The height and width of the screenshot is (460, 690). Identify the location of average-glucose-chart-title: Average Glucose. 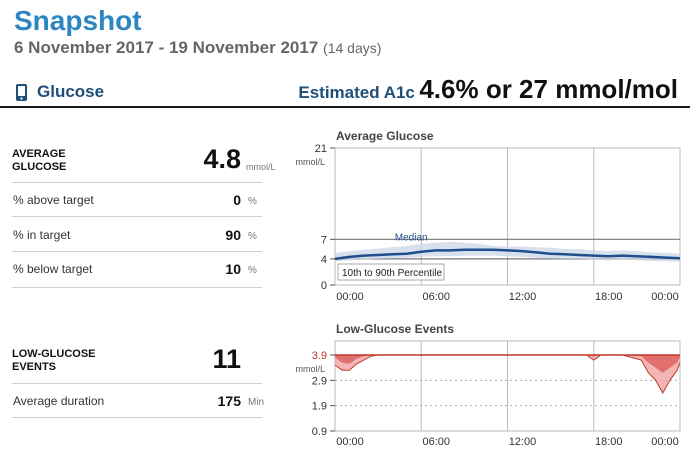
(385, 136).